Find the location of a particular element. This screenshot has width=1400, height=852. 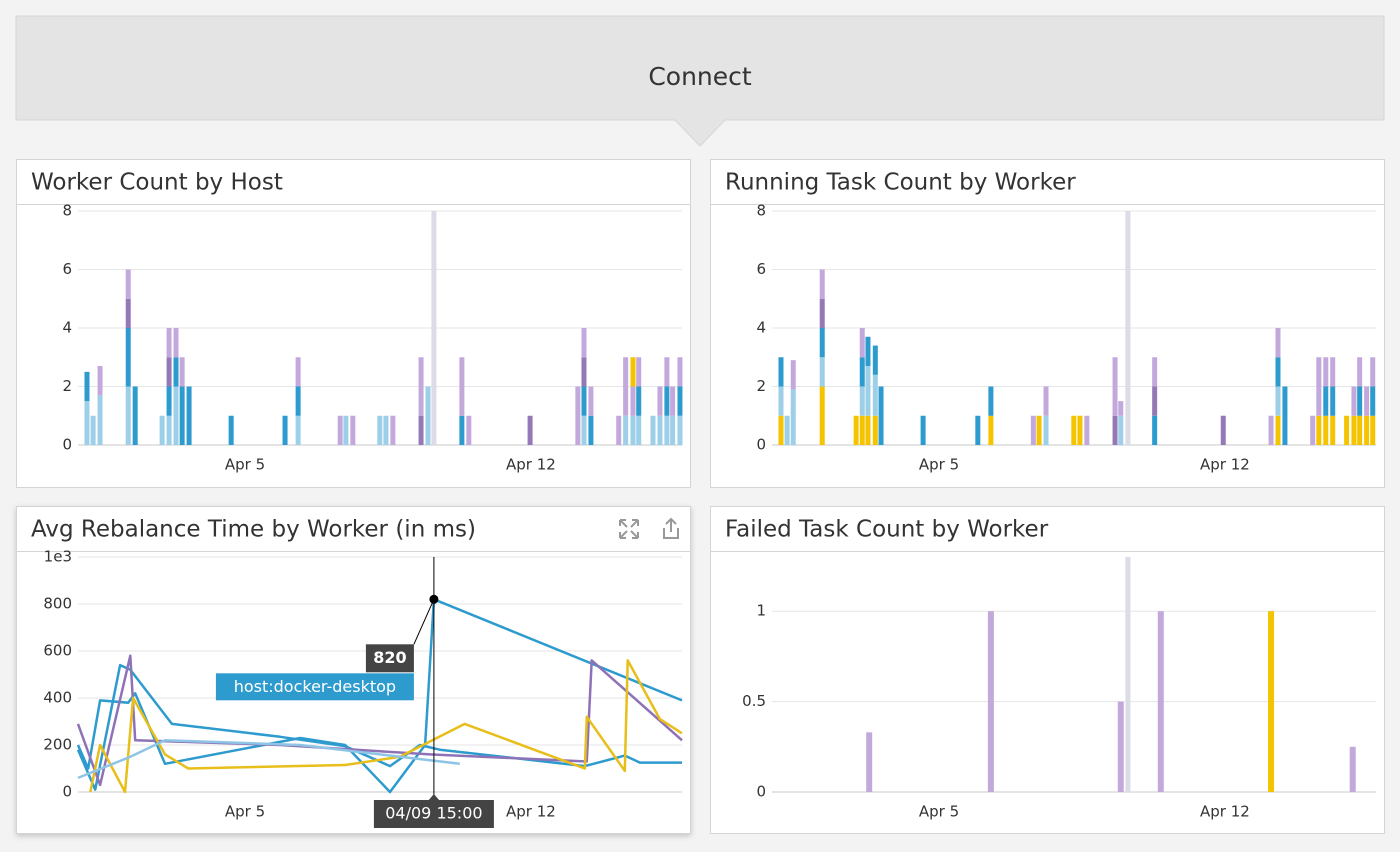

panel-title: Failed Task Count by Worker is located at coordinates (887, 530).